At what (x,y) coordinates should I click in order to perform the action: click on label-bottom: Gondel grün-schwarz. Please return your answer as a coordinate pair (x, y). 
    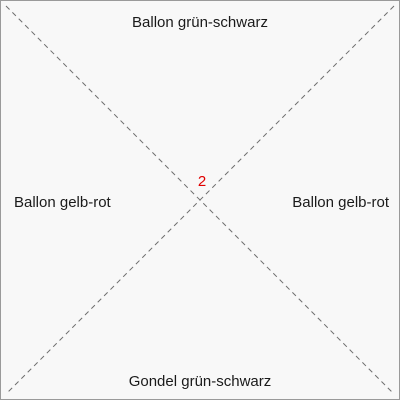
    Looking at the image, I should click on (200, 381).